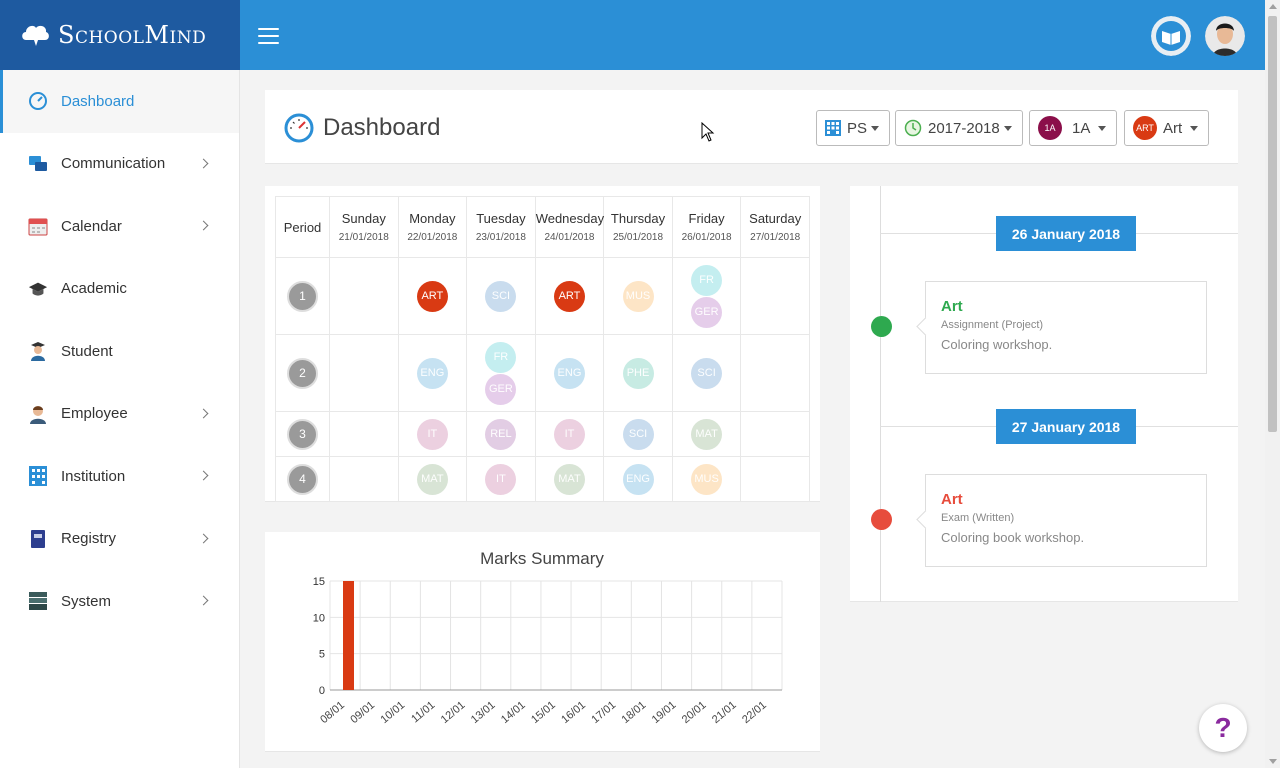  Describe the element at coordinates (453, 712) in the screenshot. I see `x-tick-label: 12/01` at that location.